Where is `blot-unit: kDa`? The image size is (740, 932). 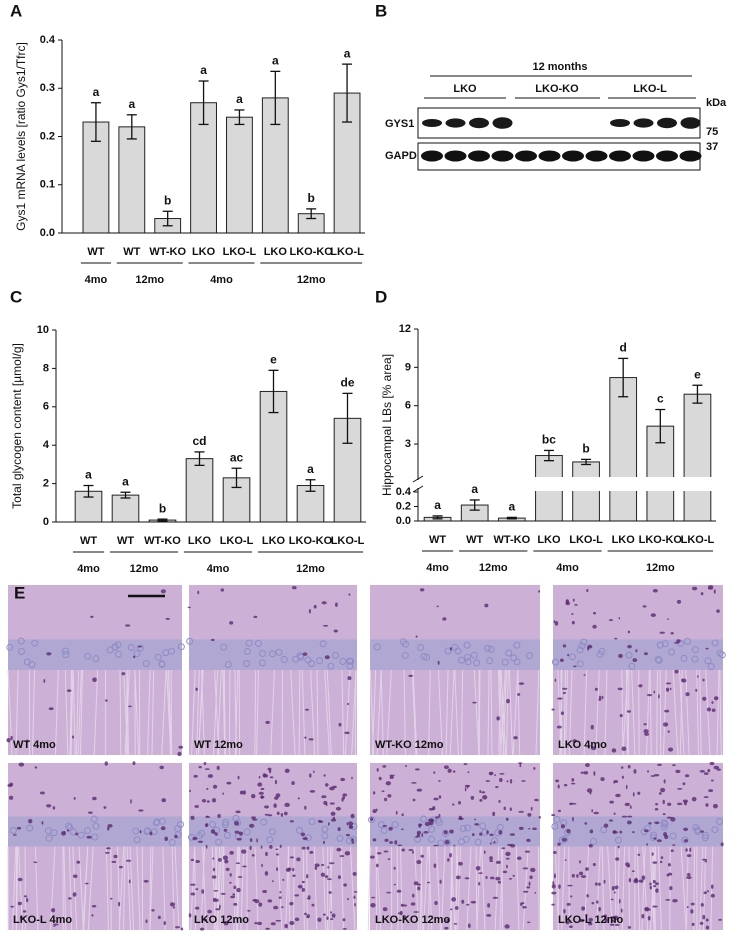
blot-unit: kDa is located at coordinates (716, 103).